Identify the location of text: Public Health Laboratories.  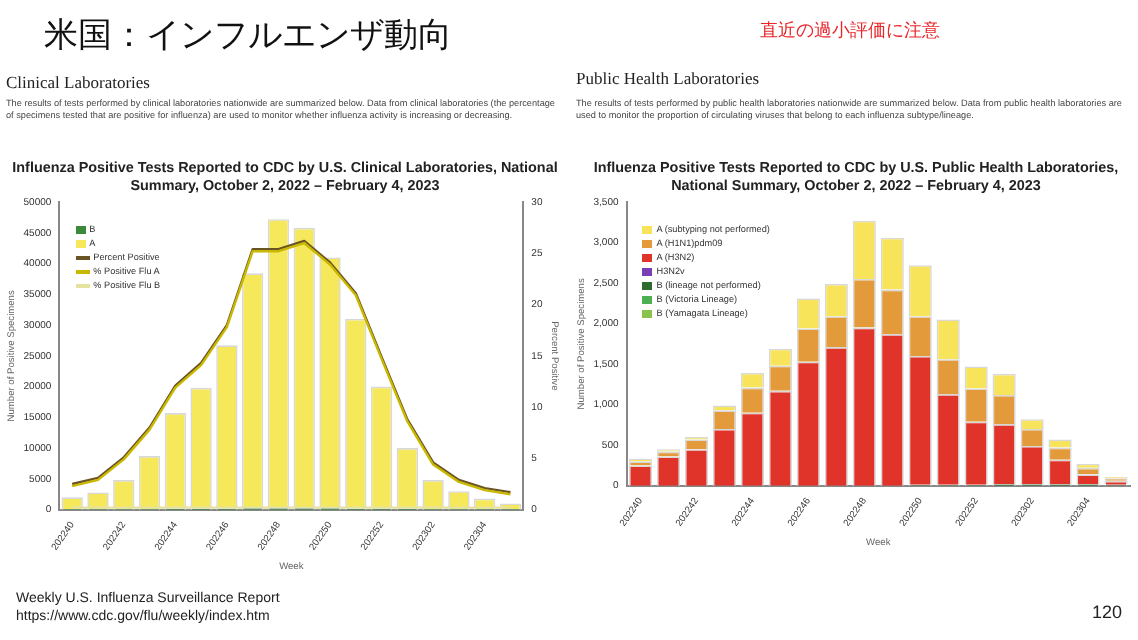
(668, 78).